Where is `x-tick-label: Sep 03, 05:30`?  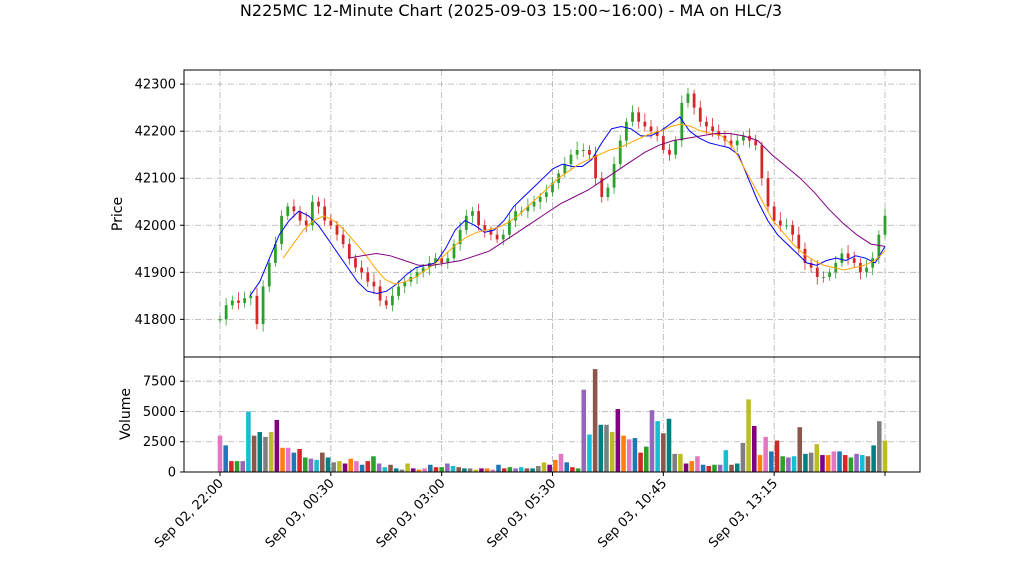 x-tick-label: Sep 03, 05:30 is located at coordinates (521, 513).